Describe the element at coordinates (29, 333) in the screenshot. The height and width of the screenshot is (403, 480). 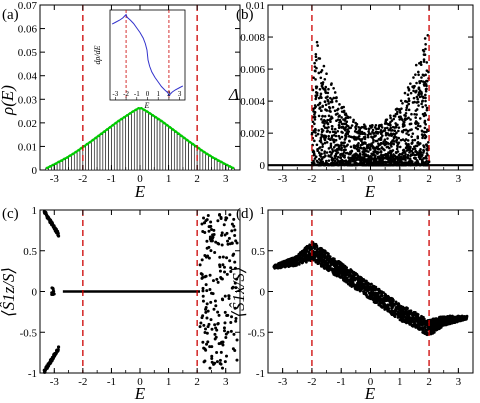
I see `y-tick-label: -0.5` at that location.